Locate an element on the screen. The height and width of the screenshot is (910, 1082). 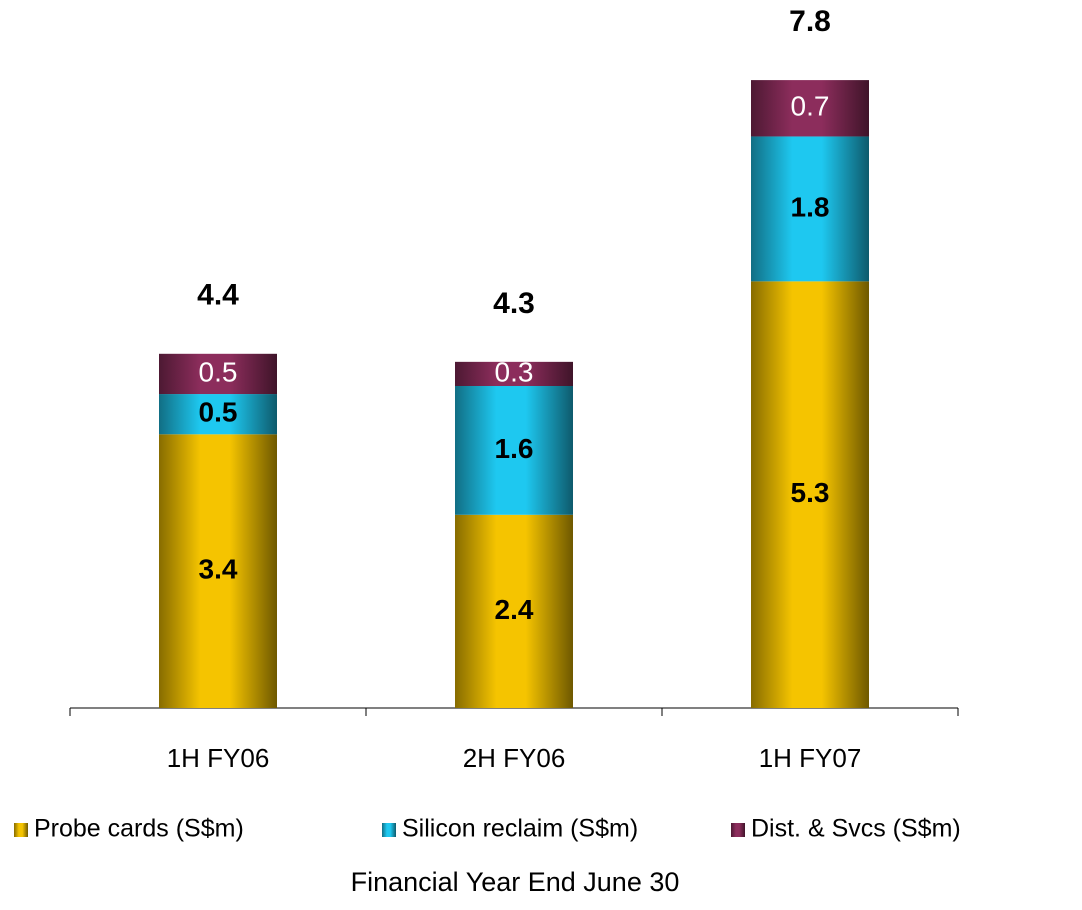
data-label: 5.3 is located at coordinates (810, 492).